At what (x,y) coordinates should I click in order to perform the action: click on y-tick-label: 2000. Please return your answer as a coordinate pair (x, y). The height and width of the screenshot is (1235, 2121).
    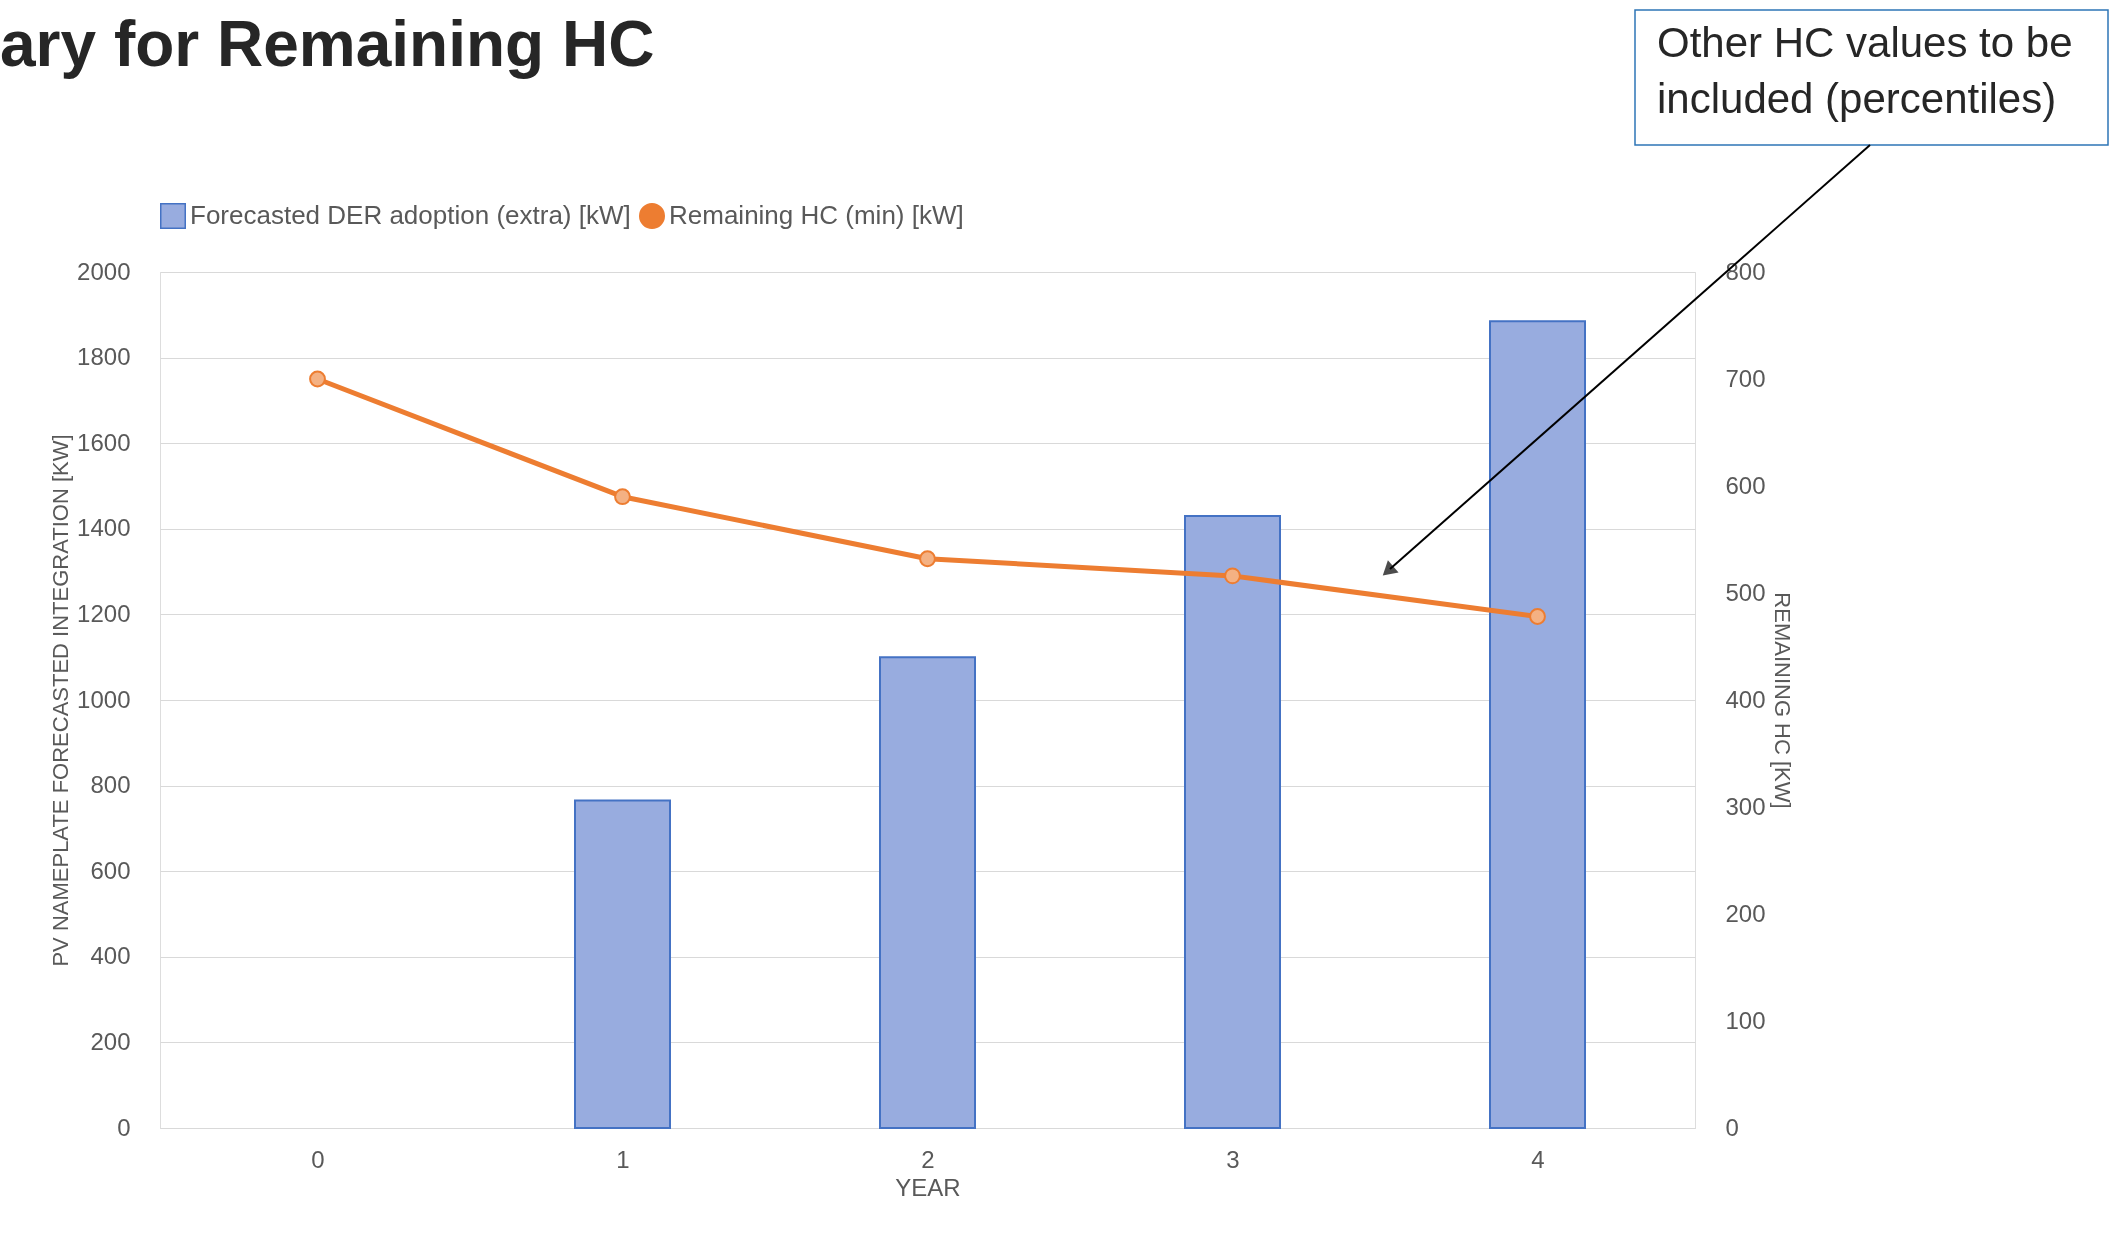
    Looking at the image, I should click on (104, 271).